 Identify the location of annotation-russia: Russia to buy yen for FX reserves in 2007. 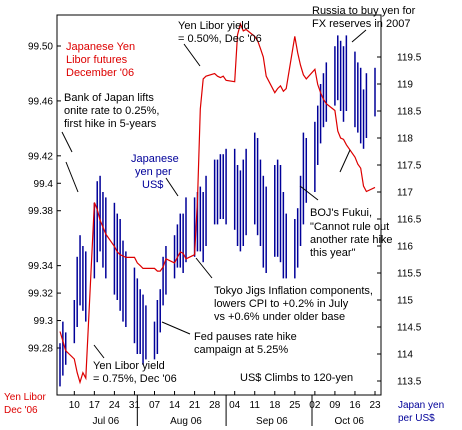
(364, 17).